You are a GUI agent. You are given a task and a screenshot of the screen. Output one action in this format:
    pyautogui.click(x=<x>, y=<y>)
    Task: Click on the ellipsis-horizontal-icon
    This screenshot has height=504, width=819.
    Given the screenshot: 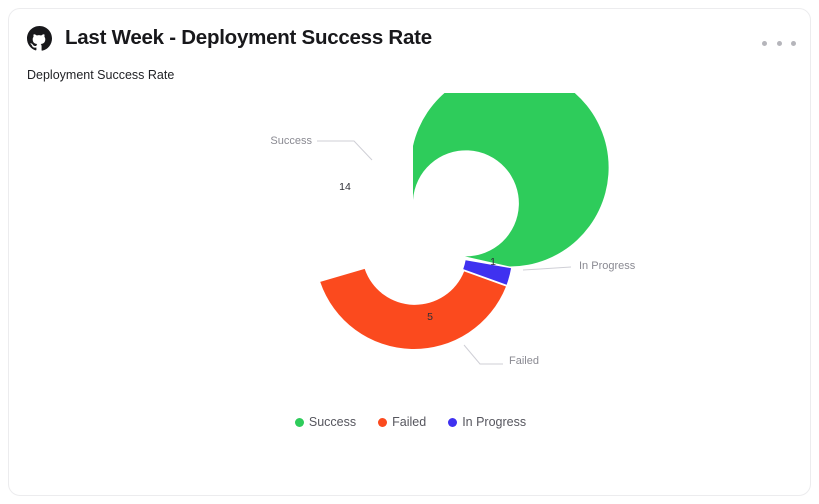 What is the action you would take?
    pyautogui.click(x=779, y=43)
    